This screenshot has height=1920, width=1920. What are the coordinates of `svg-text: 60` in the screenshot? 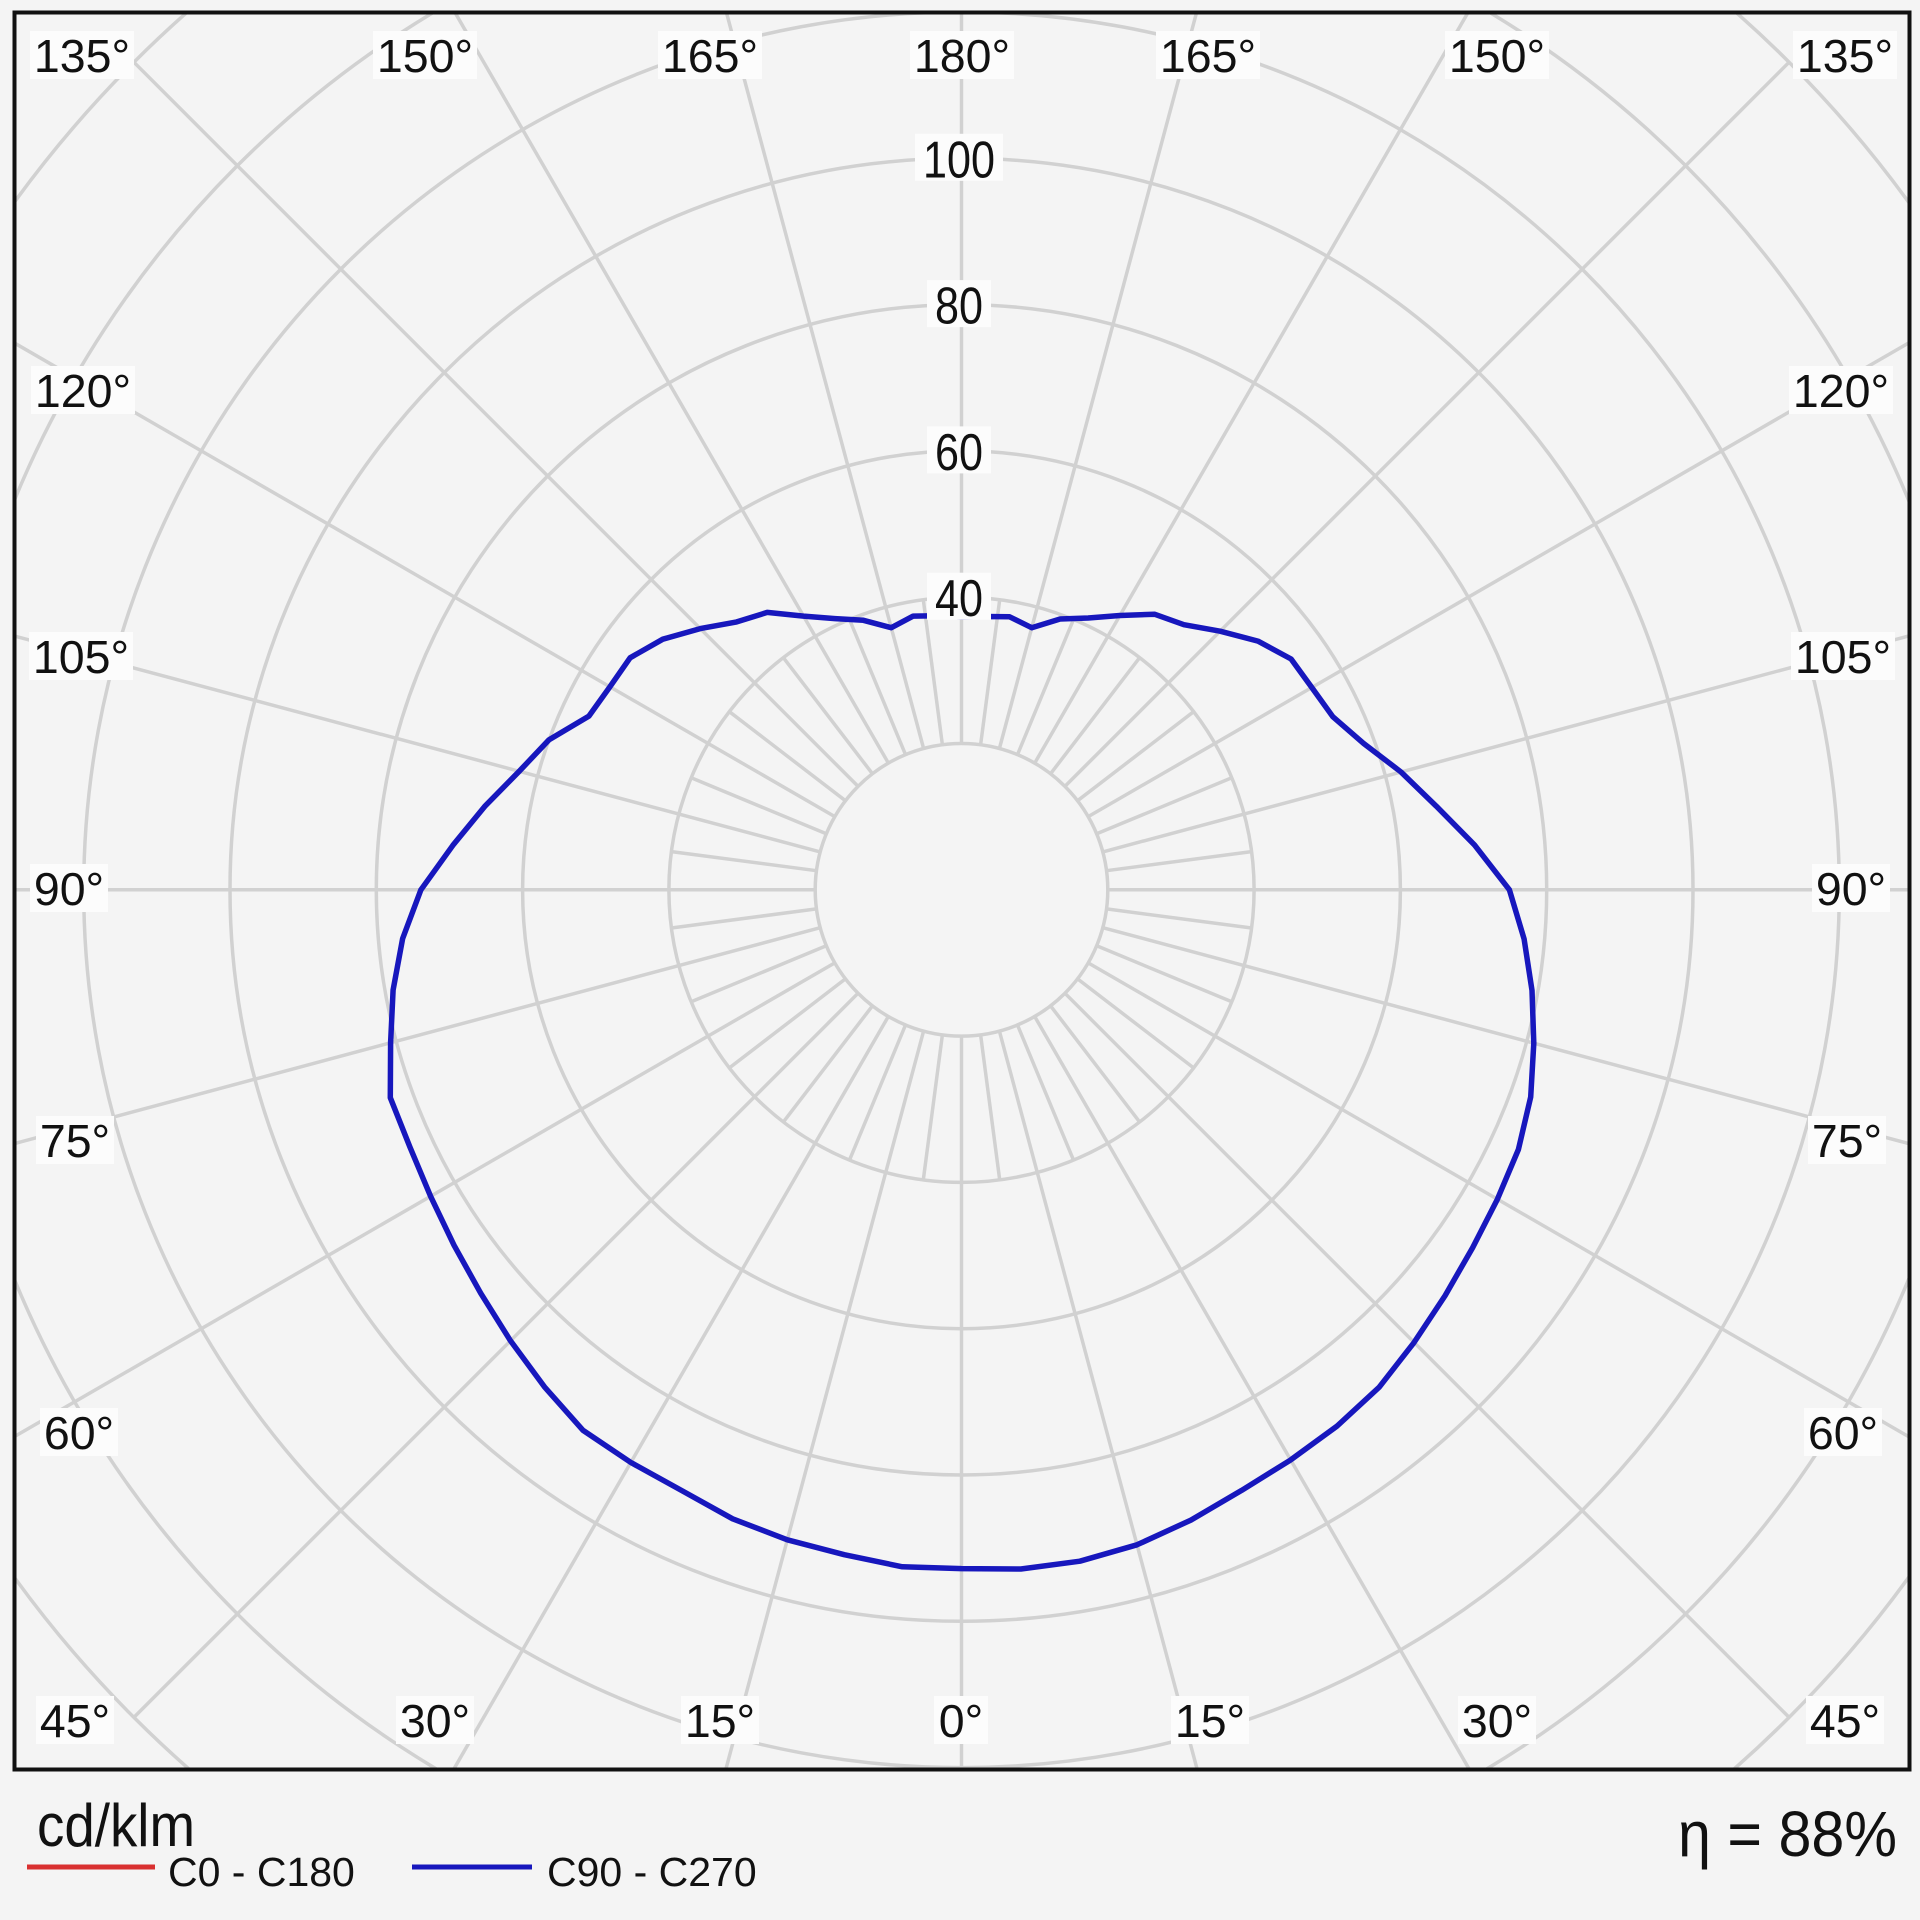 It's located at (959, 453).